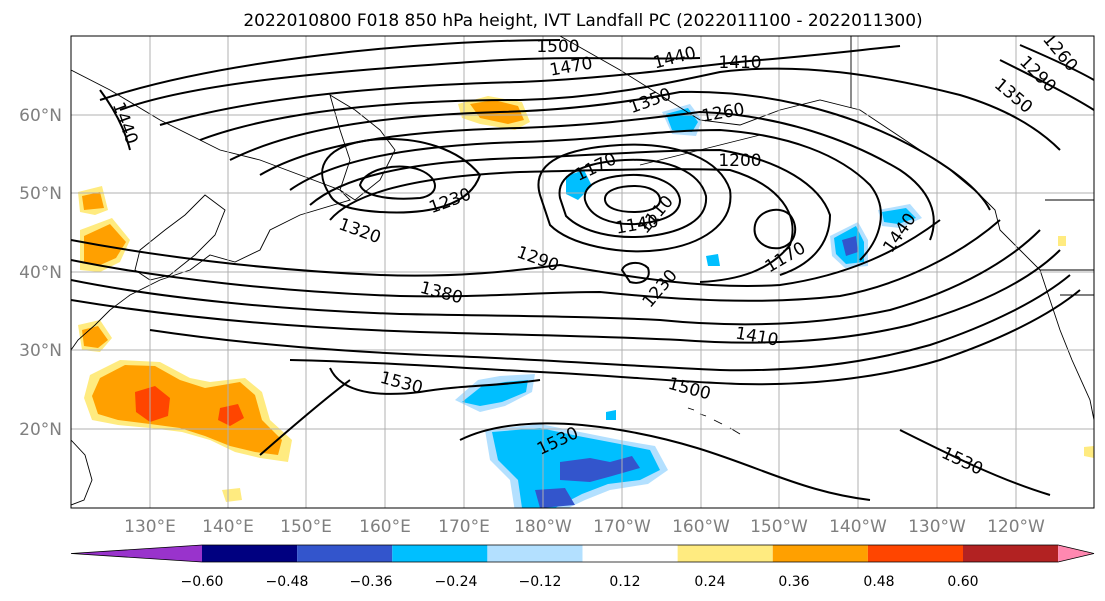  I want to click on colorbar-outline, so click(582, 553).